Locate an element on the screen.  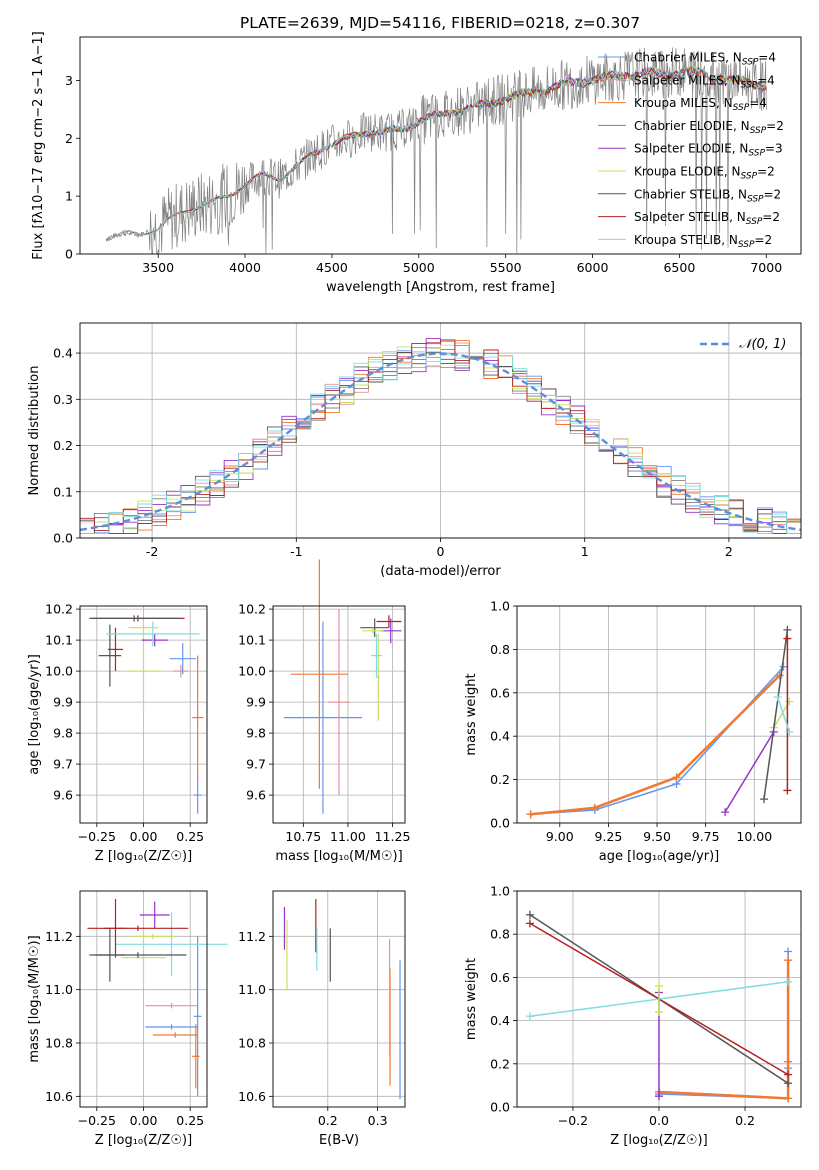
plot-area-weight-vs-age is located at coordinates (660, 722).